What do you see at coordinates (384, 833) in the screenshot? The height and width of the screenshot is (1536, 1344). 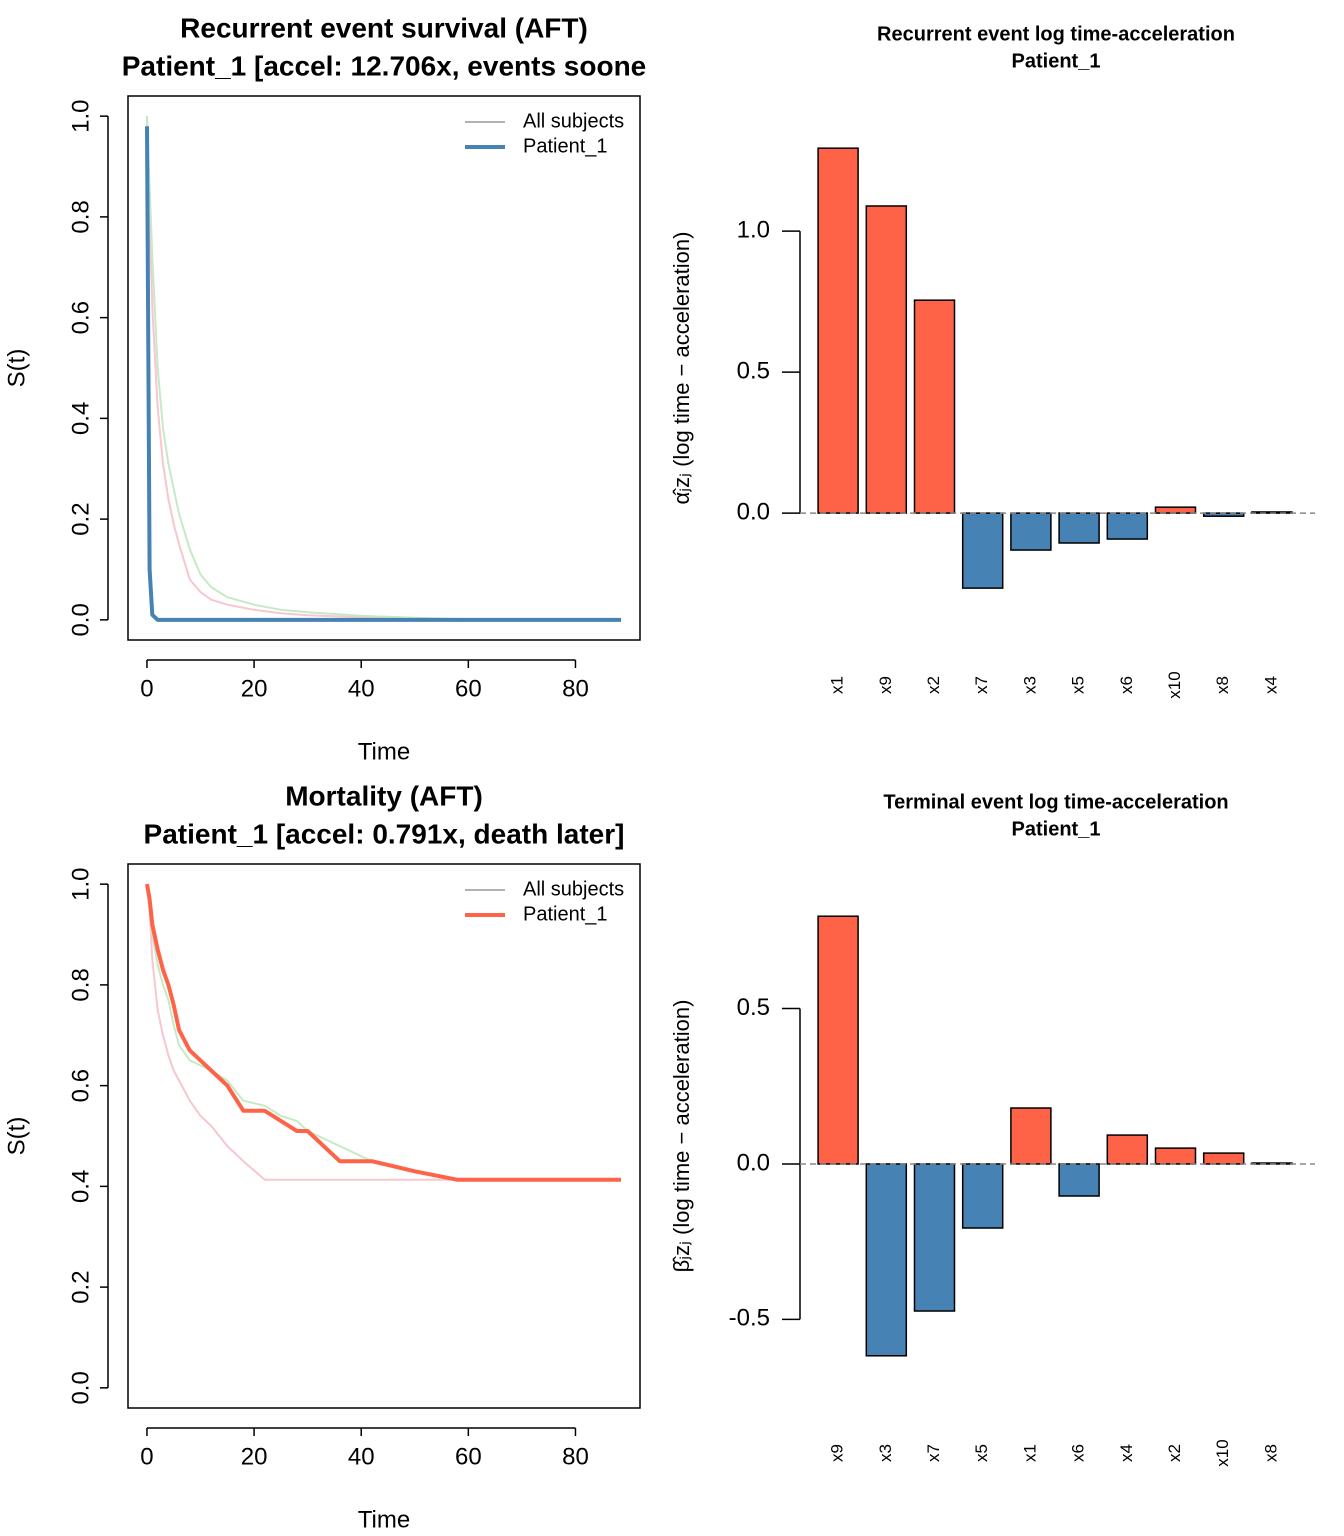 I see `subtitle: Patient_1 [accel: 0.791x, death later]` at bounding box center [384, 833].